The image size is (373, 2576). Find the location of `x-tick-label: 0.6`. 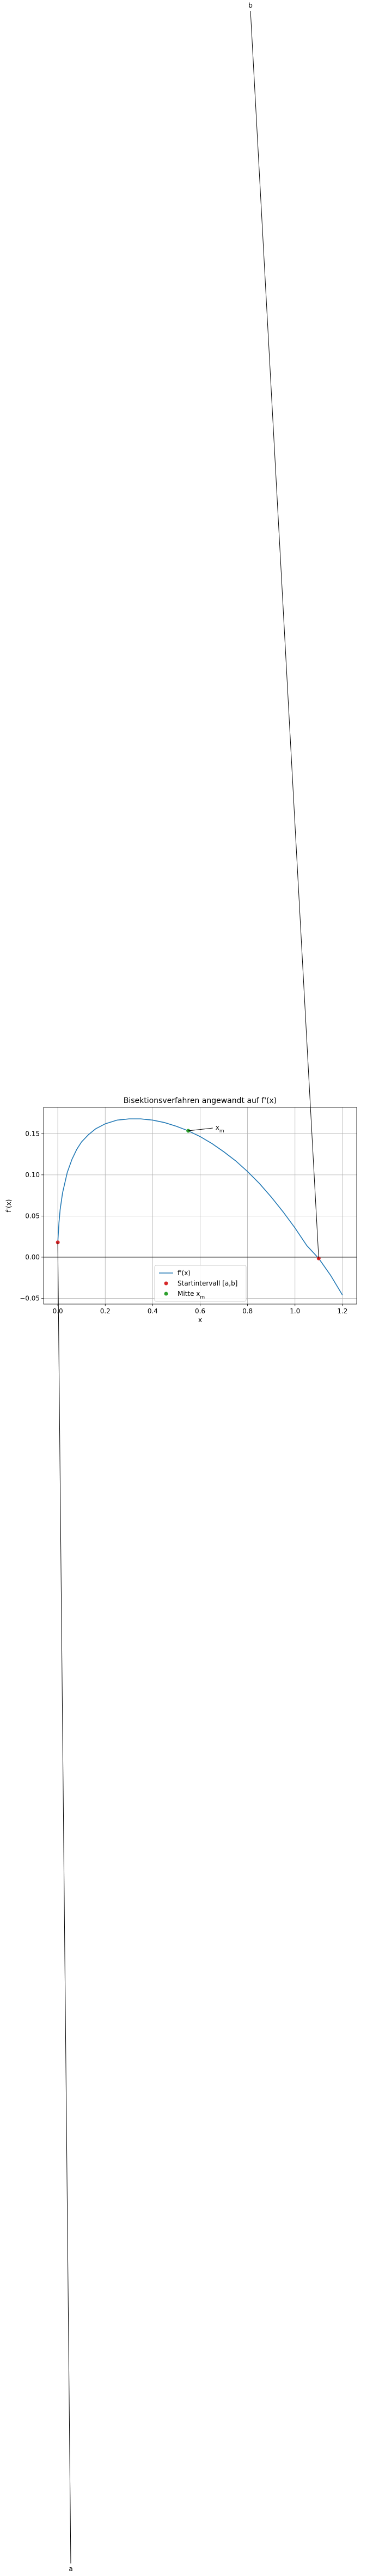

x-tick-label: 0.6 is located at coordinates (200, 1311).